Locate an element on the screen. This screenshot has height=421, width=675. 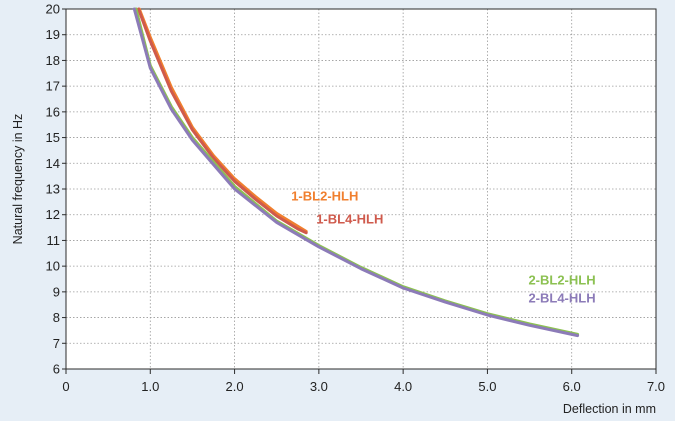
y-axis-title: Natural frequency in Hz is located at coordinates (18, 179).